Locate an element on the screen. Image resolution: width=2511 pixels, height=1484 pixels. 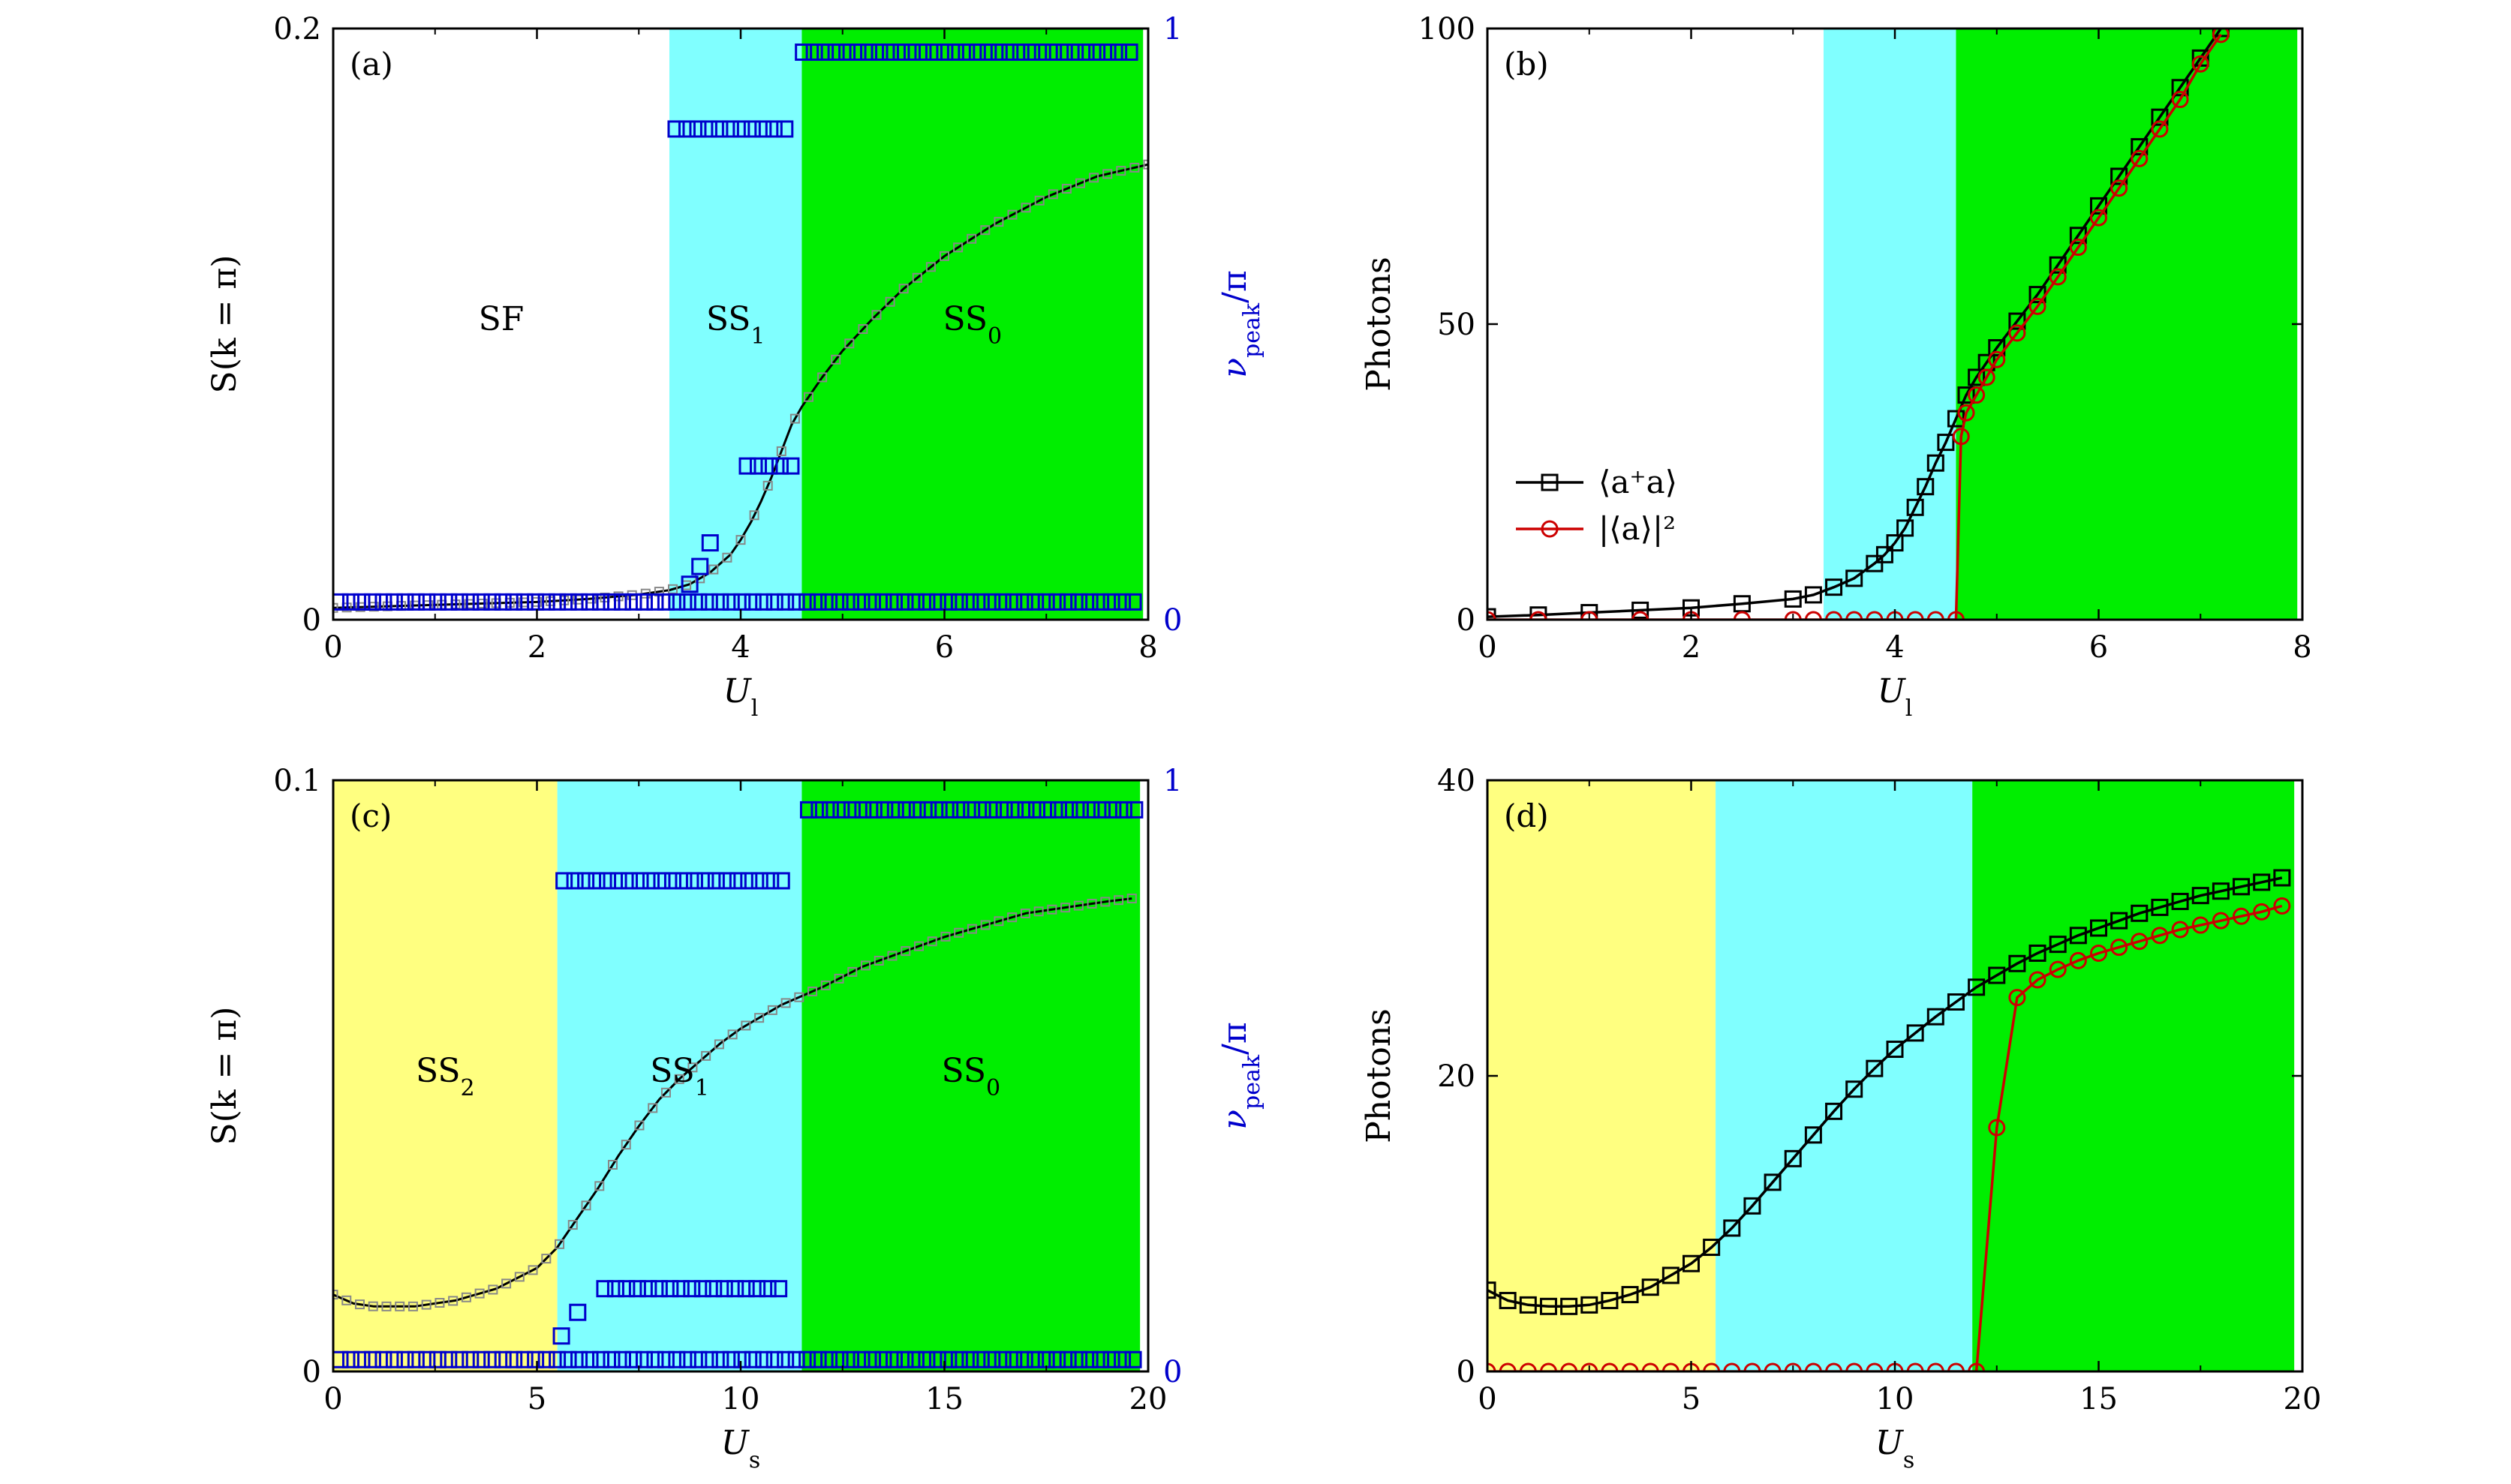
y-tick-label: 0.2 is located at coordinates (297, 29).